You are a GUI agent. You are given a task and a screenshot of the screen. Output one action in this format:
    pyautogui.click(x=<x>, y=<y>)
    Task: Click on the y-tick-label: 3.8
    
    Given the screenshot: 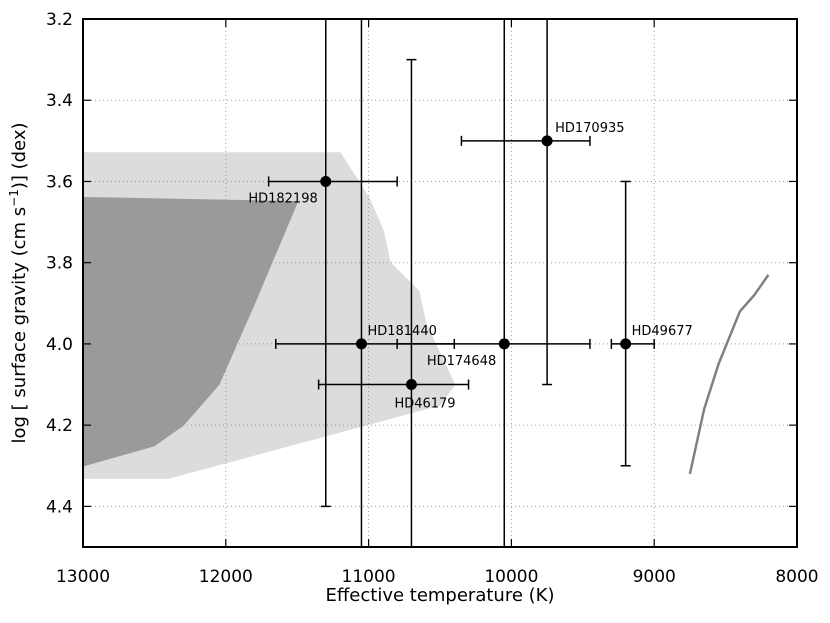 What is the action you would take?
    pyautogui.click(x=59, y=264)
    